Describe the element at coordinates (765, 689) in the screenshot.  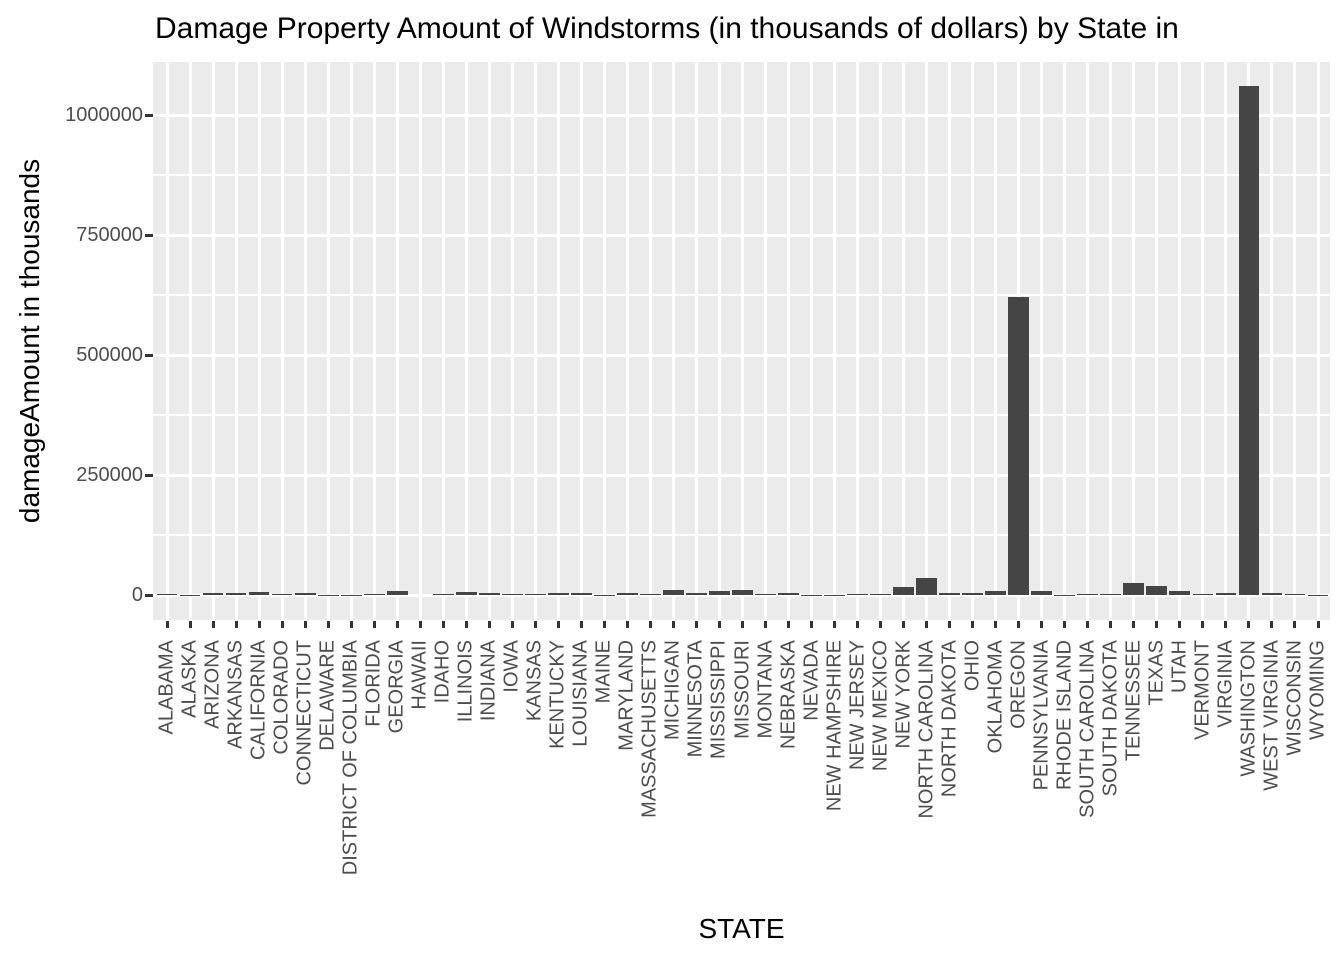
I see `x-tick-label: MONTANA` at that location.